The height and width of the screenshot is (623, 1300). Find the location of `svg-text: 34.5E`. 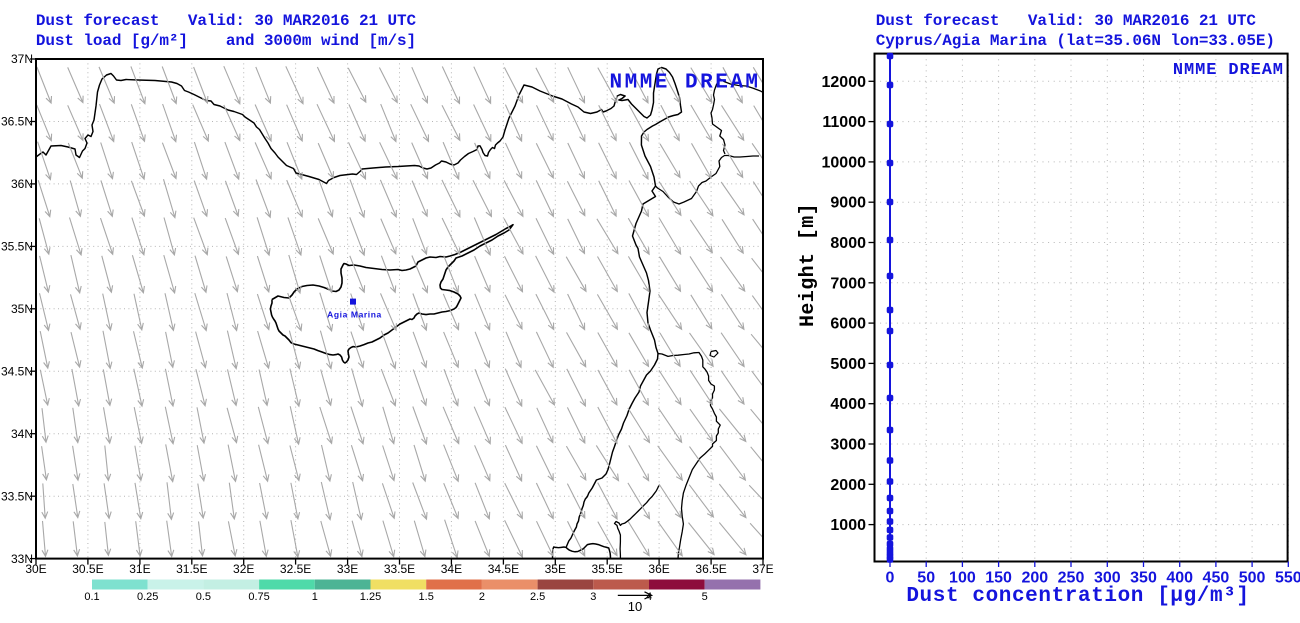

svg-text: 34.5E is located at coordinates (503, 569).